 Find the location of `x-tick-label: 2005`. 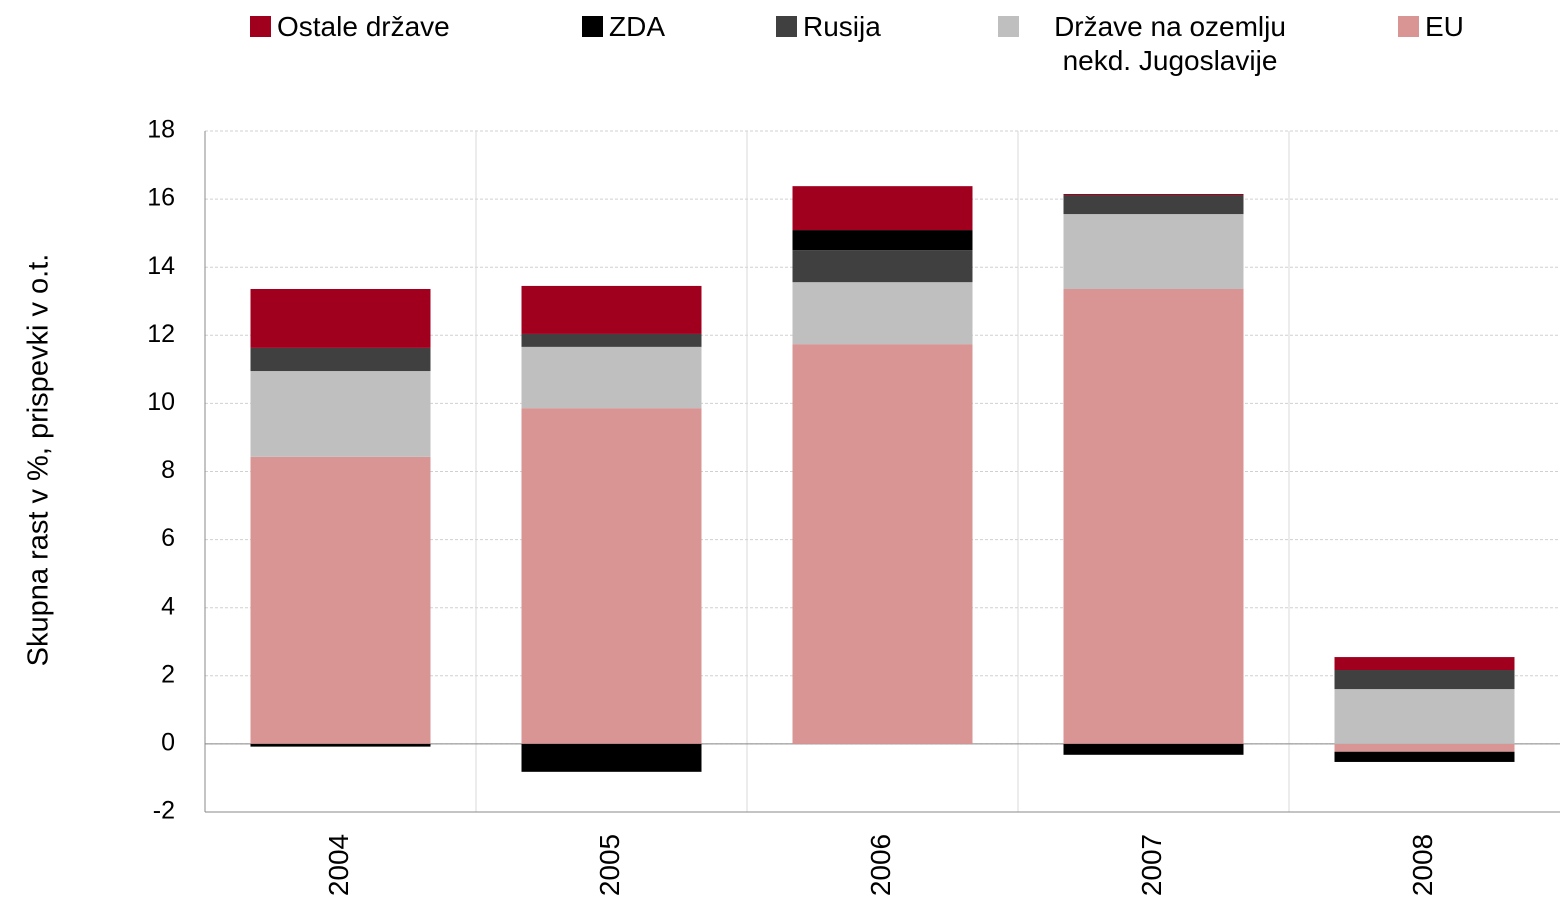

x-tick-label: 2005 is located at coordinates (609, 865).